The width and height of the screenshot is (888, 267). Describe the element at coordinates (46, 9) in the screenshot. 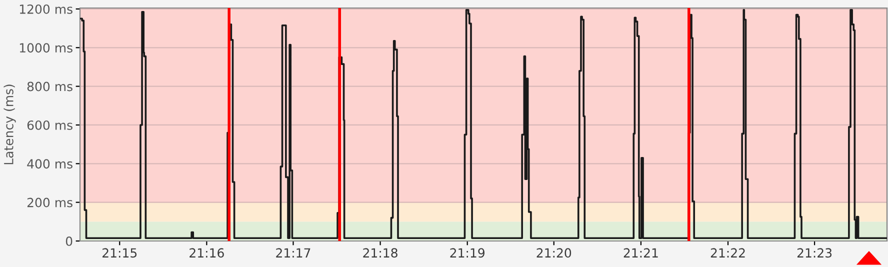

I see `y-tick-label: 1200 ms` at that location.